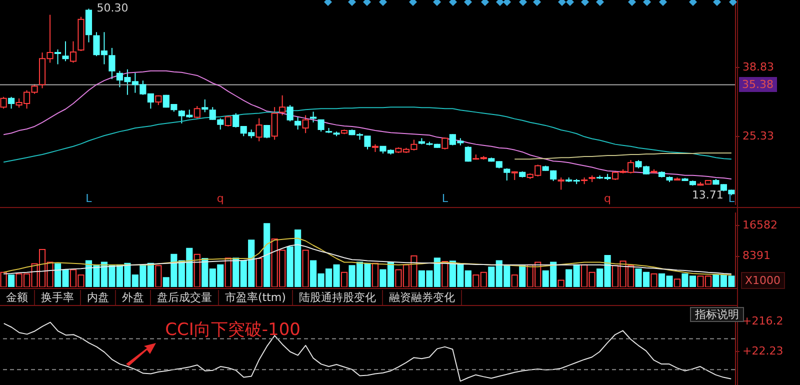 The width and height of the screenshot is (800, 385). Describe the element at coordinates (708, 195) in the screenshot. I see `annotation: 13.71` at that location.